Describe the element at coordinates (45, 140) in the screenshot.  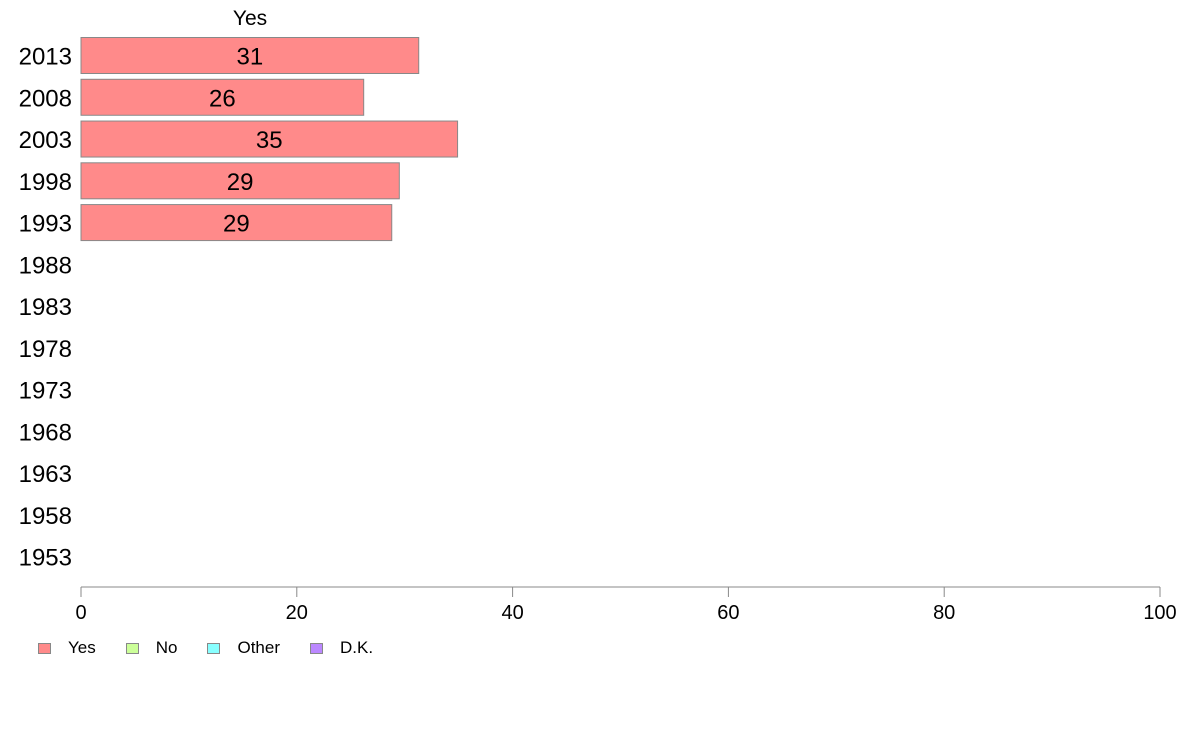
I see `year-label-2003: 2003` at that location.